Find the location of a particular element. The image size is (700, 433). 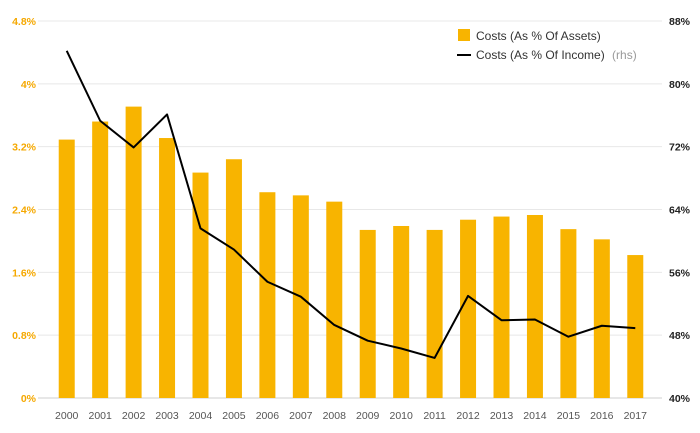

x-tick-label: 2002 is located at coordinates (134, 416).